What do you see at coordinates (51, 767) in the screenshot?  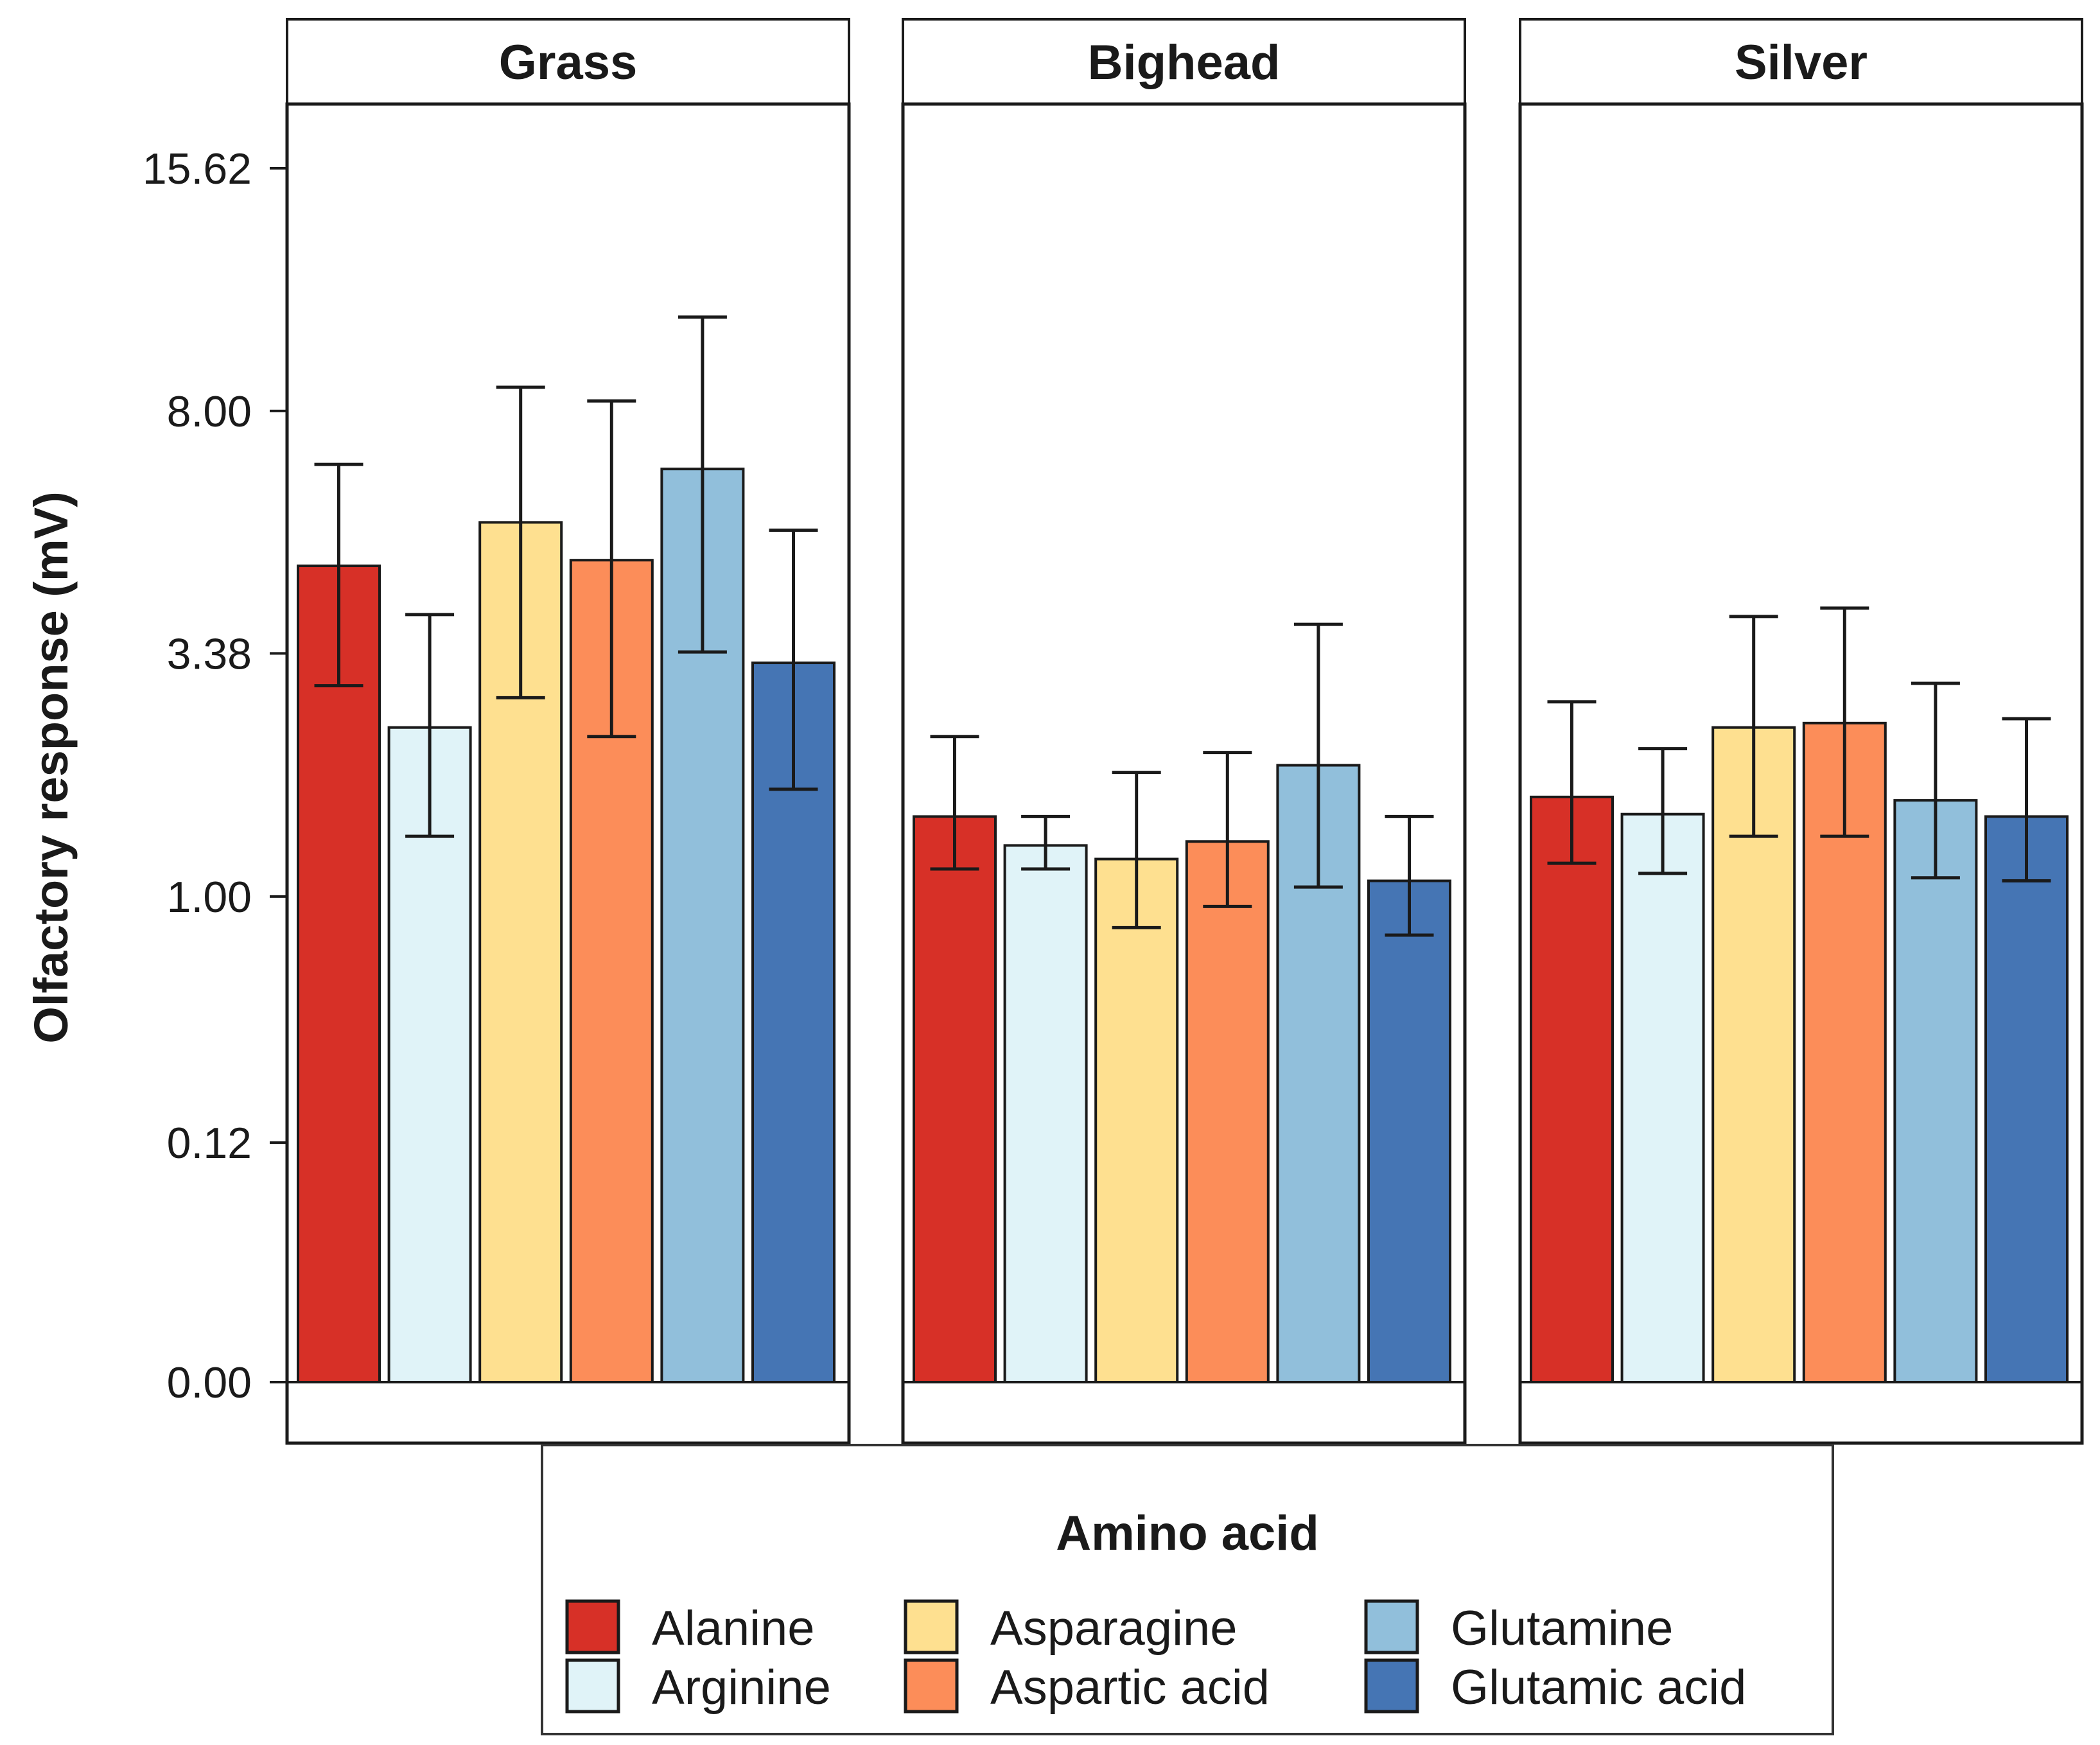 I see `y-axis-title: Olfactory response (mV)` at bounding box center [51, 767].